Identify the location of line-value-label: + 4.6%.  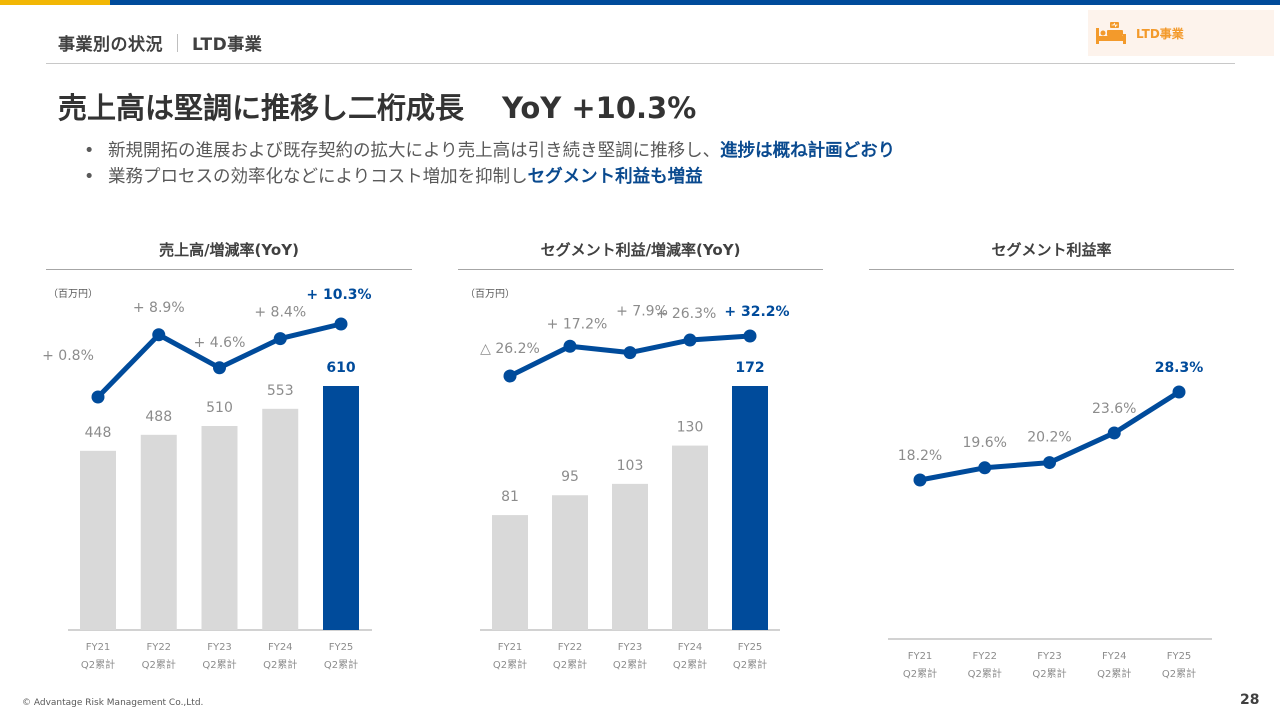
(220, 343).